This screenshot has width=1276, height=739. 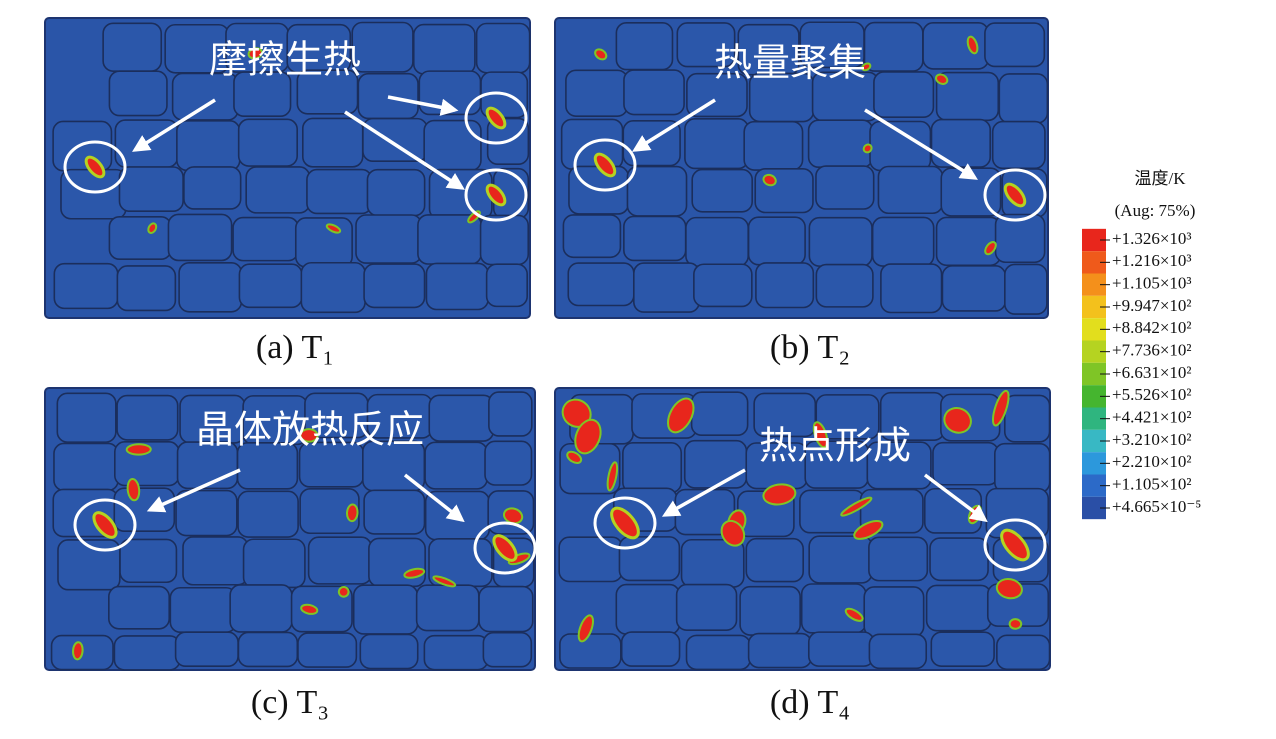 What do you see at coordinates (295, 347) in the screenshot?
I see `panel-label: (a) T₁` at bounding box center [295, 347].